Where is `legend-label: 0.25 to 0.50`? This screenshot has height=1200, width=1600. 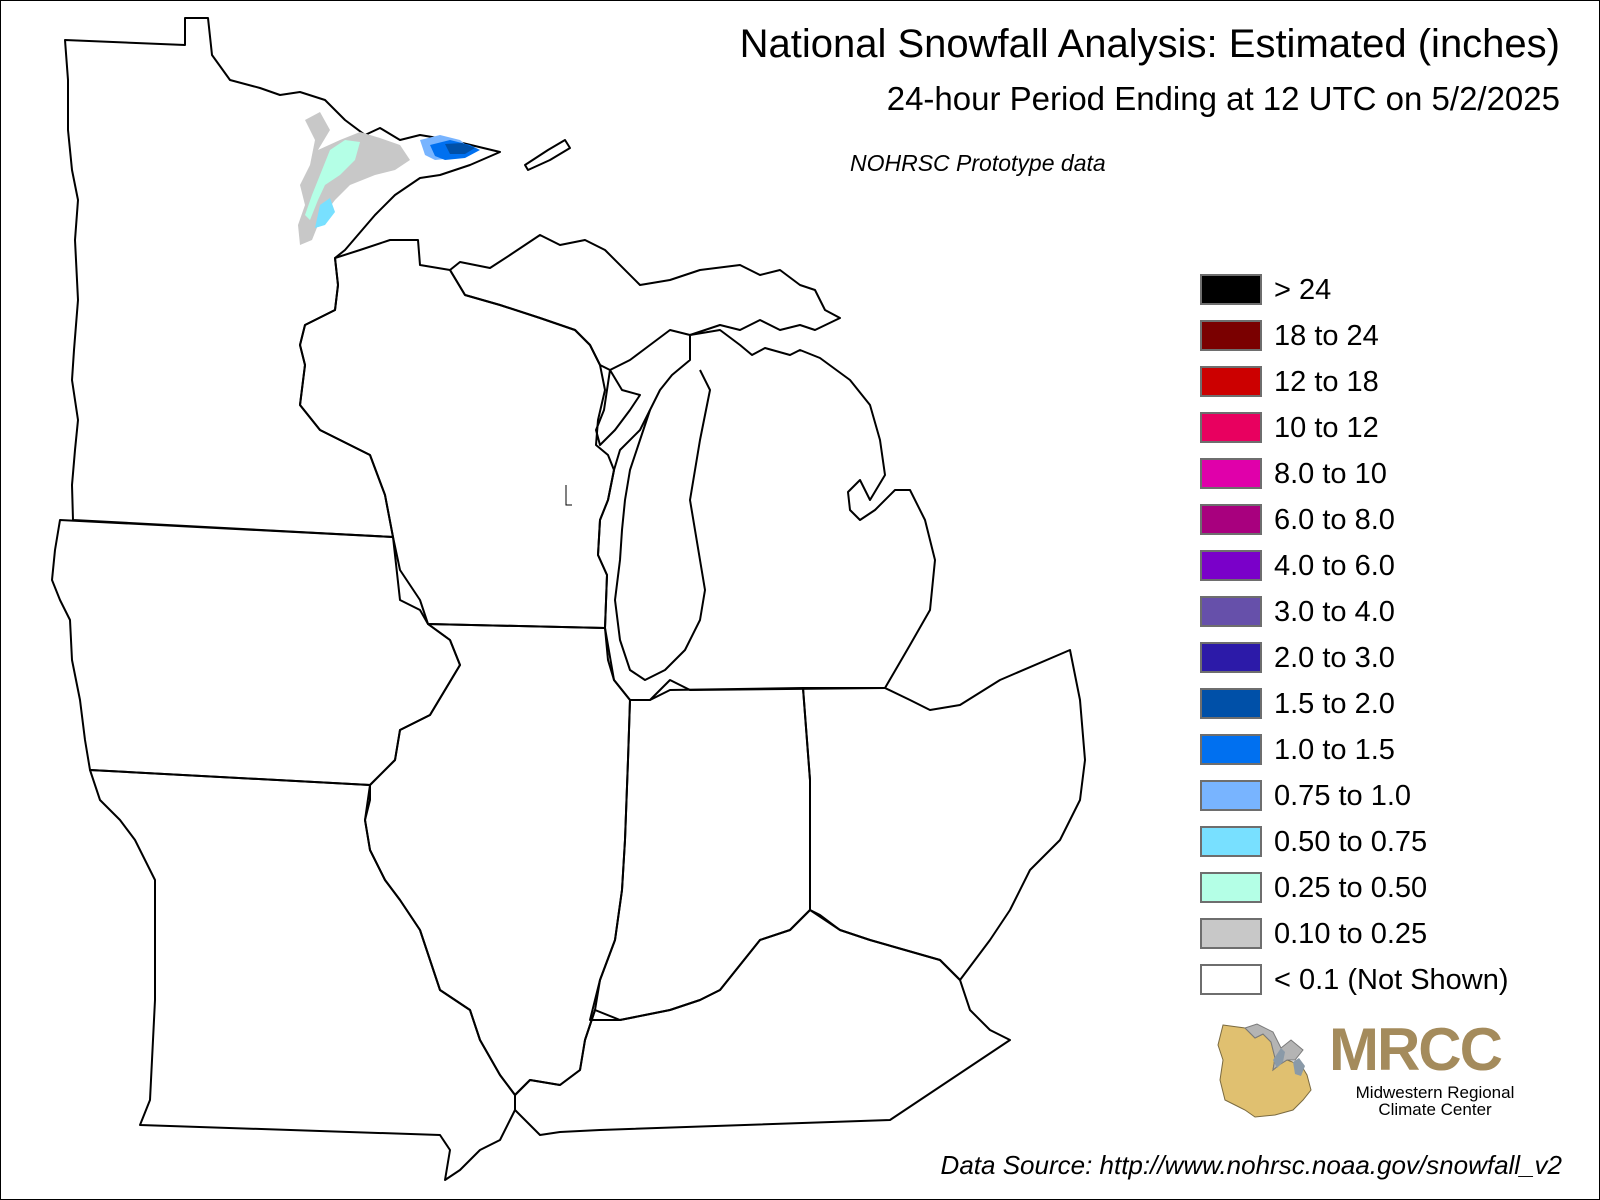
legend-label: 0.25 to 0.50 is located at coordinates (1351, 888).